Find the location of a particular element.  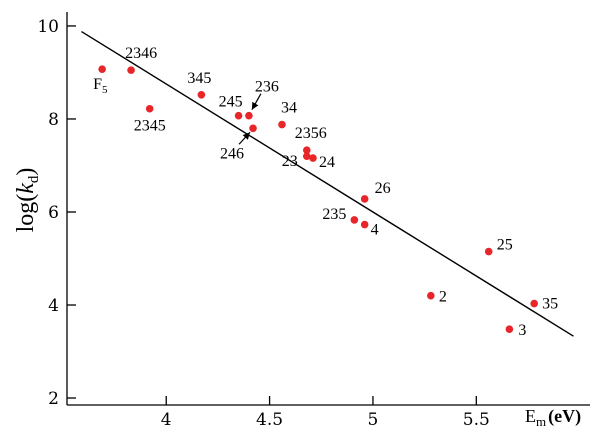

x-tick-label: 5 is located at coordinates (373, 420).